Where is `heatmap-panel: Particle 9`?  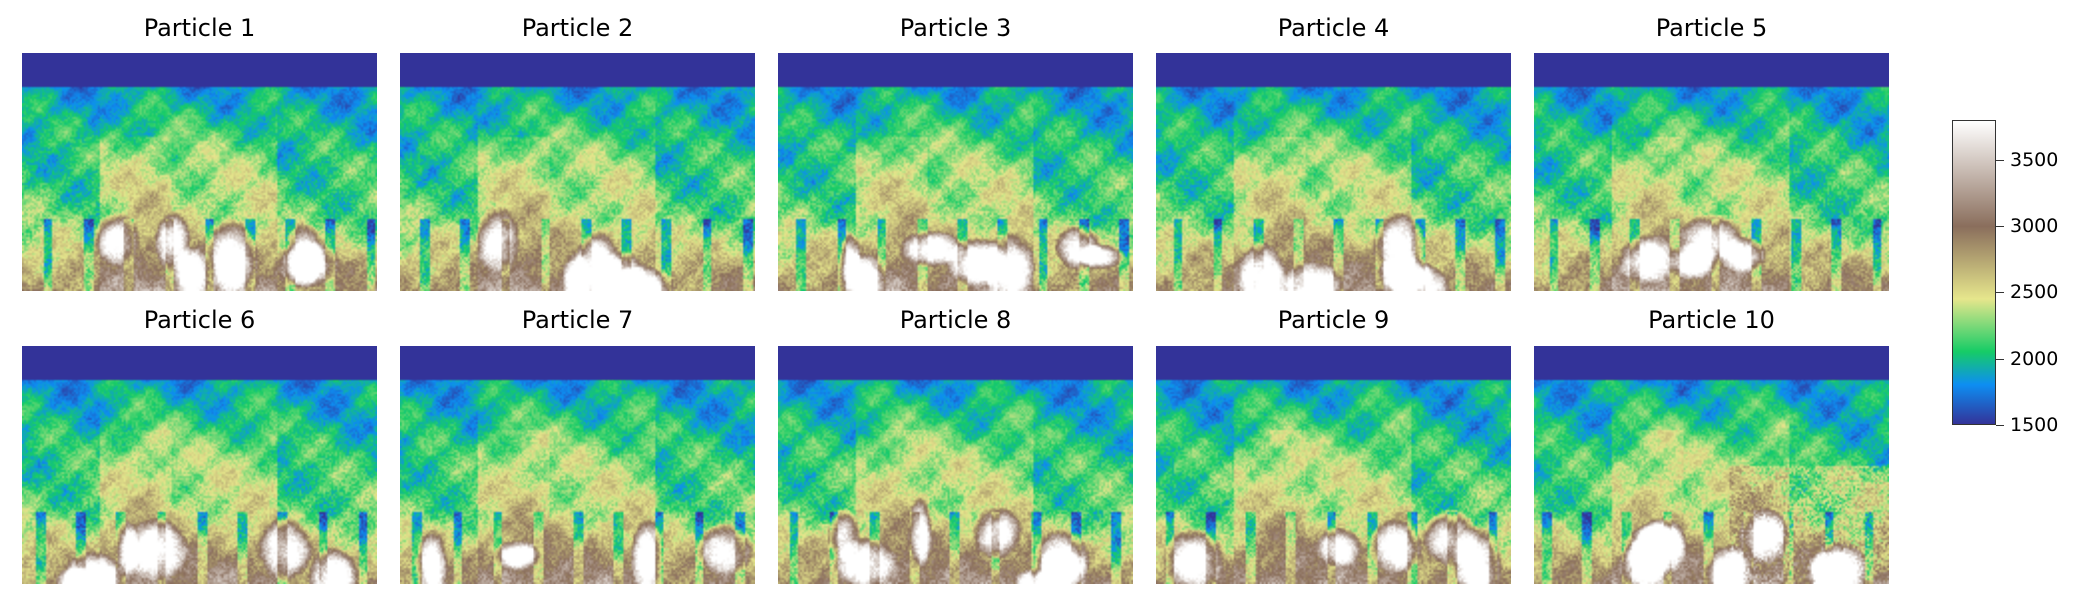
heatmap-panel: Particle 9 is located at coordinates (1333, 445).